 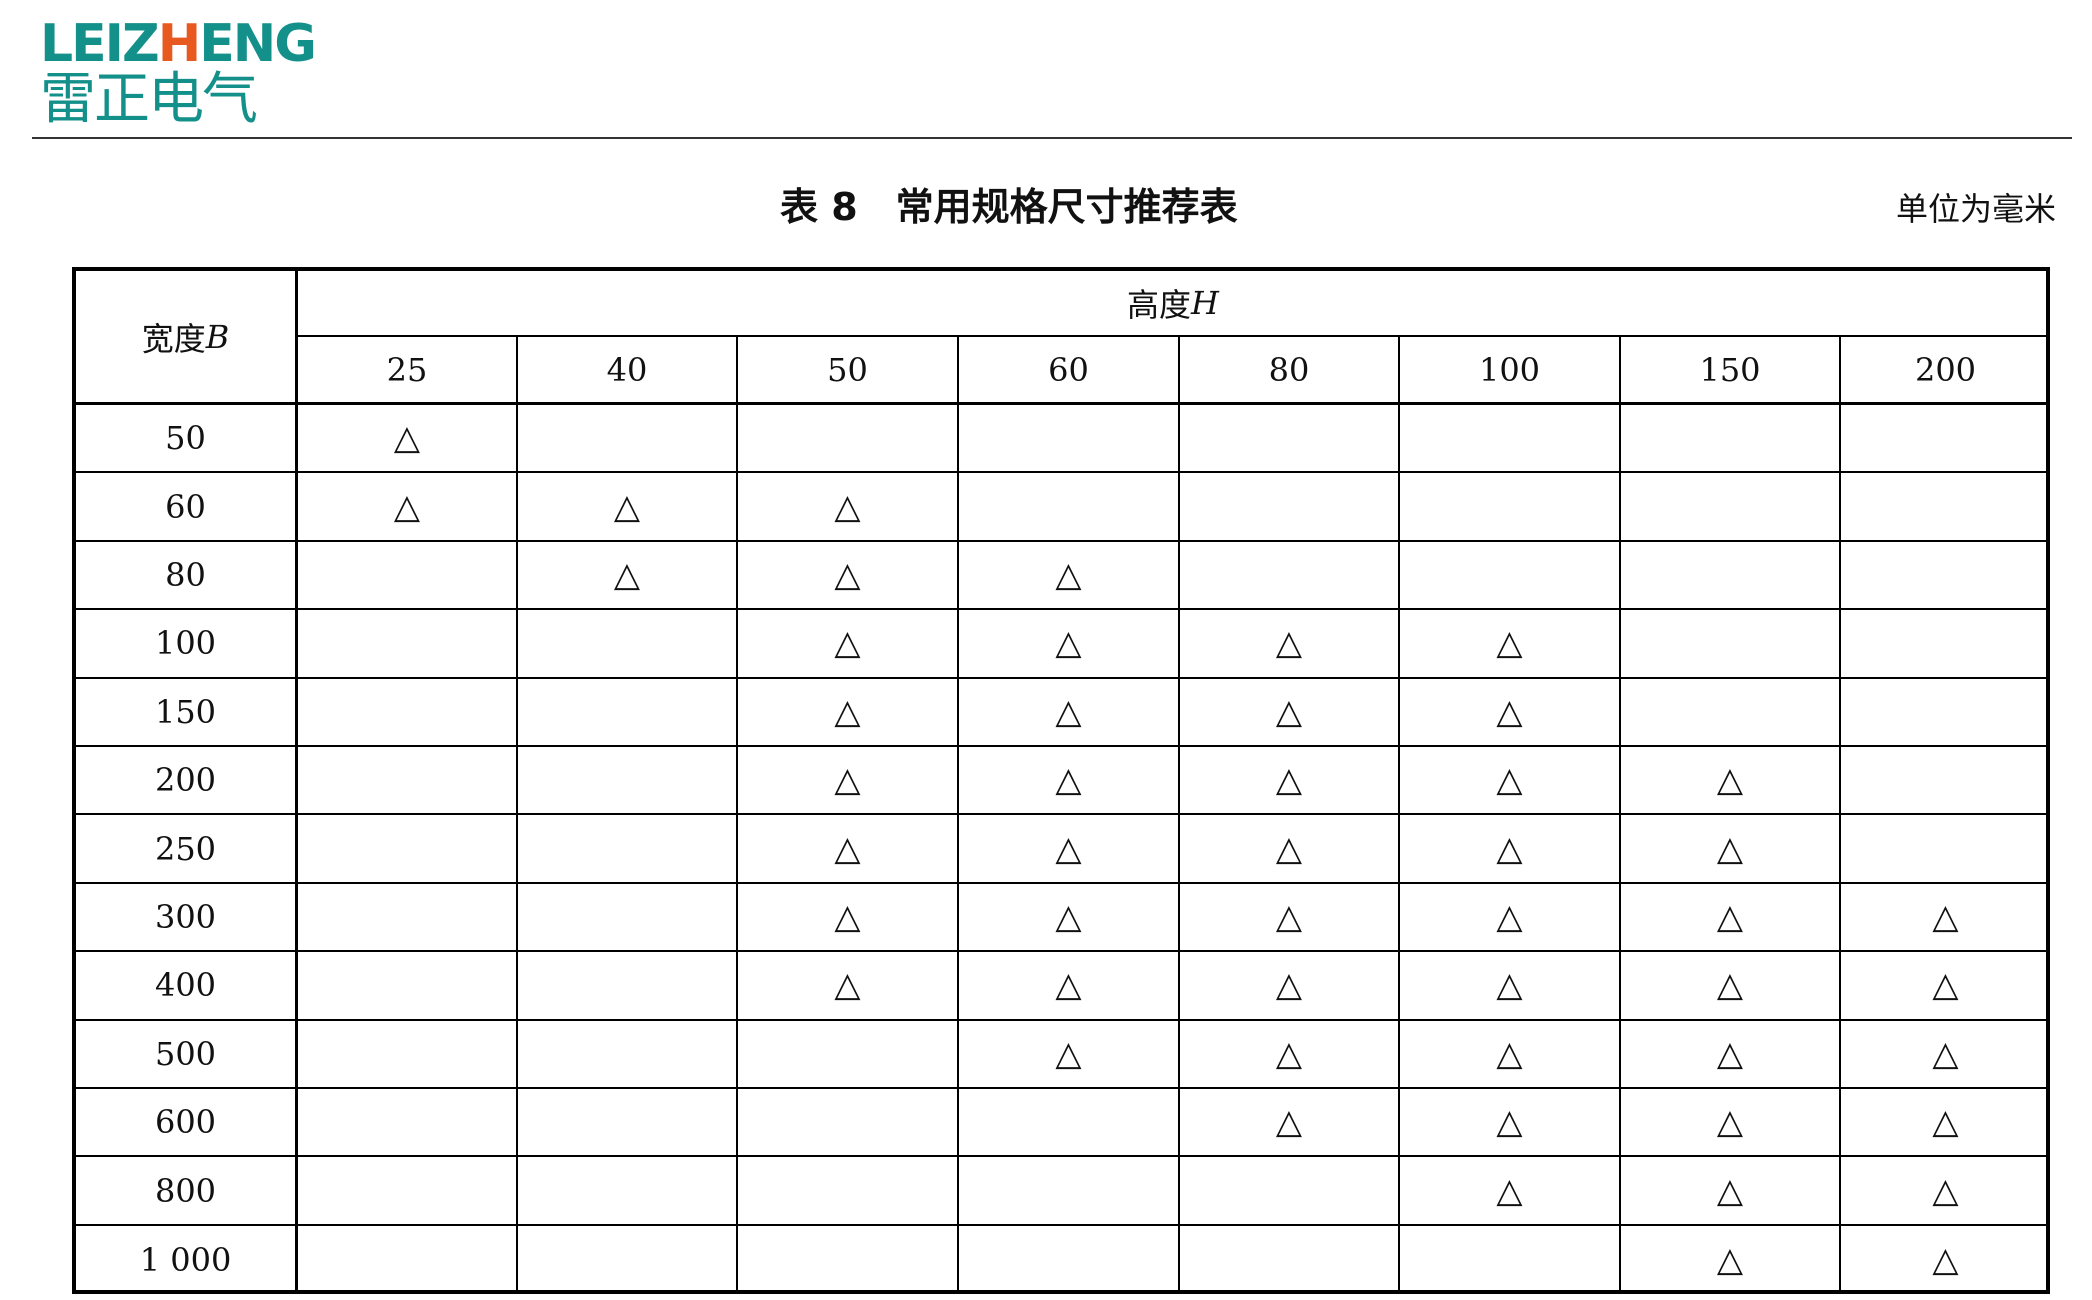 What do you see at coordinates (1731, 371) in the screenshot?
I see `column-header: 150` at bounding box center [1731, 371].